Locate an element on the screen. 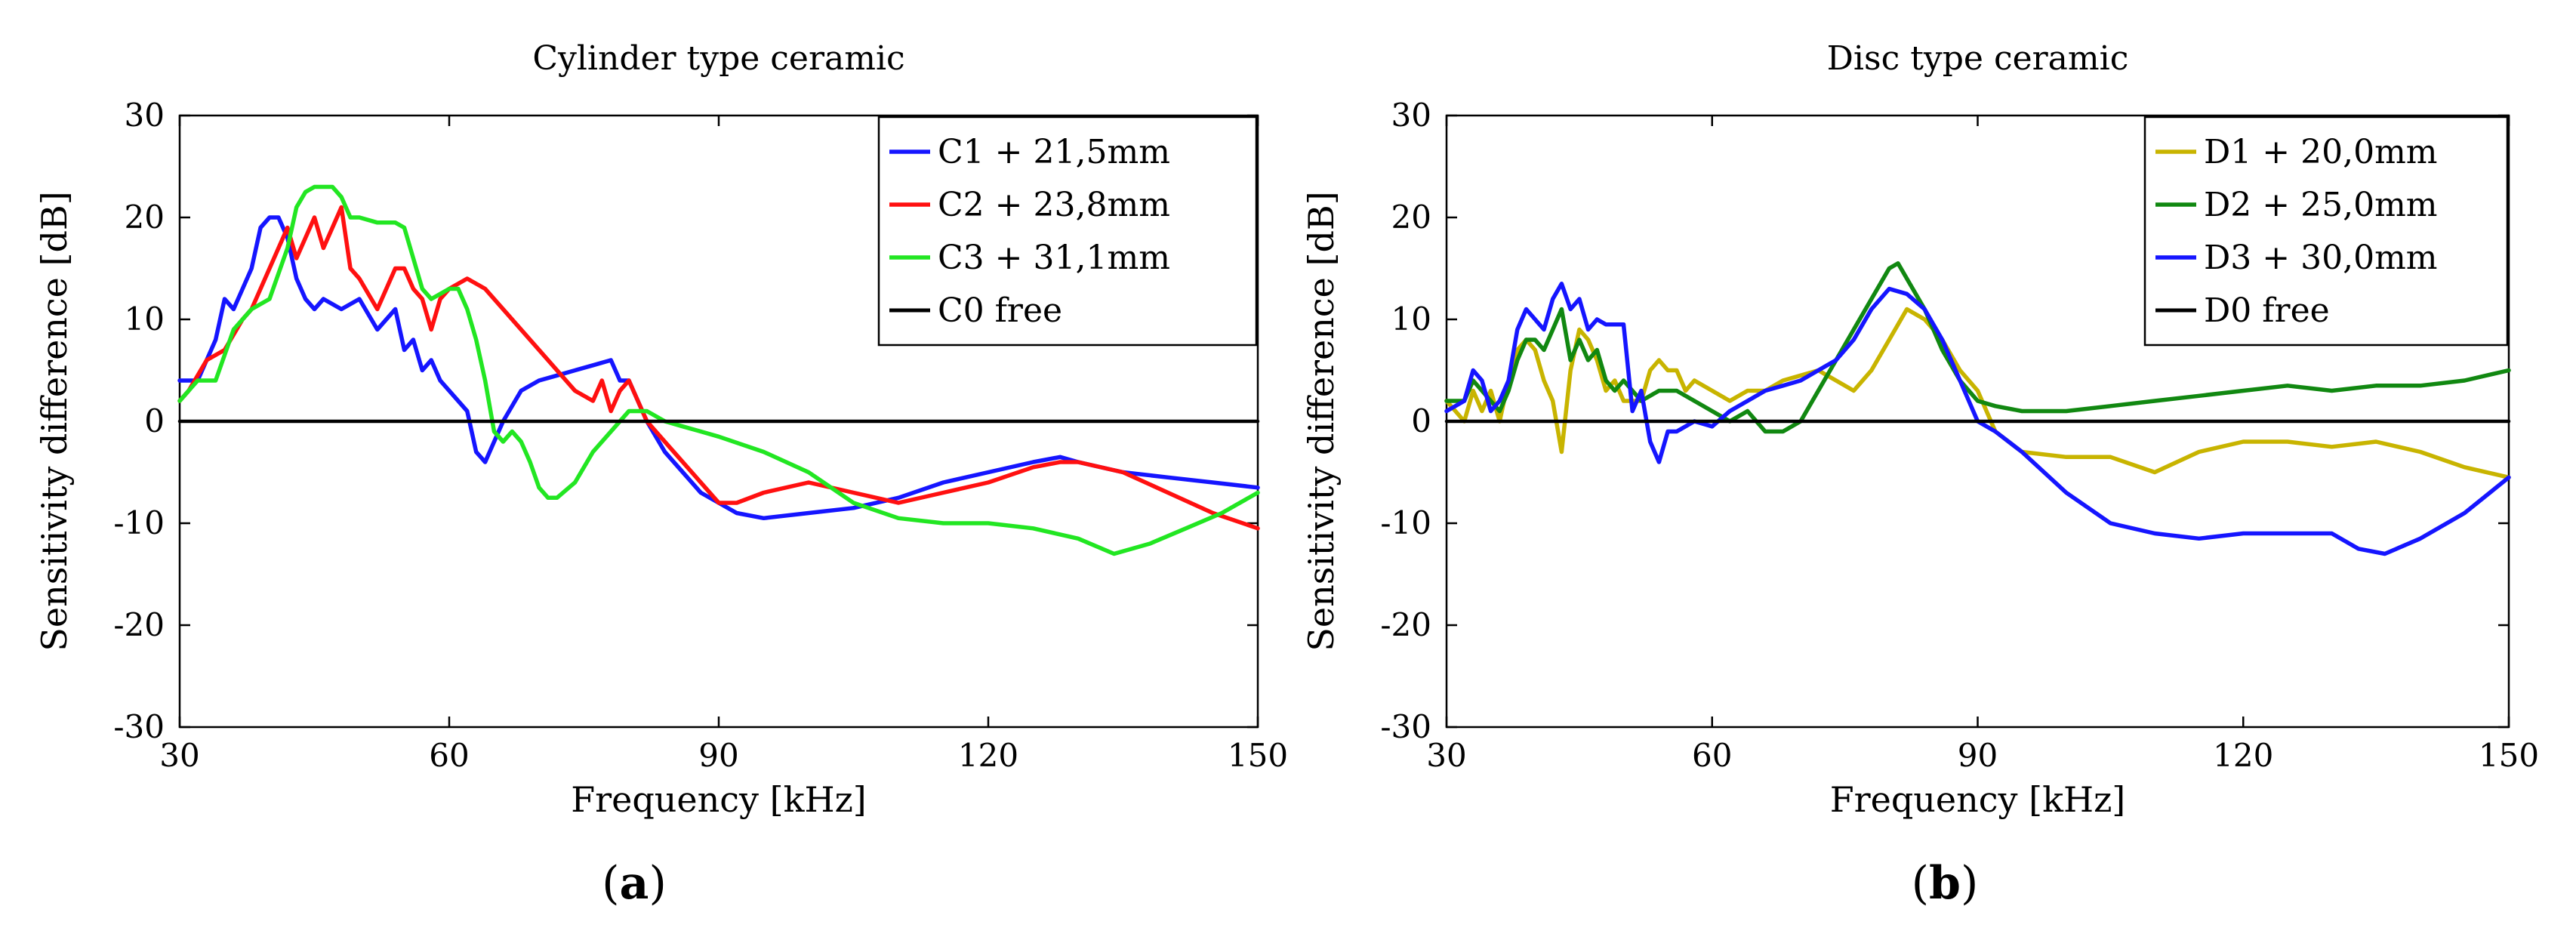 Image resolution: width=2576 pixels, height=940 pixels. chart-title: Disc type ceramic is located at coordinates (1978, 58).